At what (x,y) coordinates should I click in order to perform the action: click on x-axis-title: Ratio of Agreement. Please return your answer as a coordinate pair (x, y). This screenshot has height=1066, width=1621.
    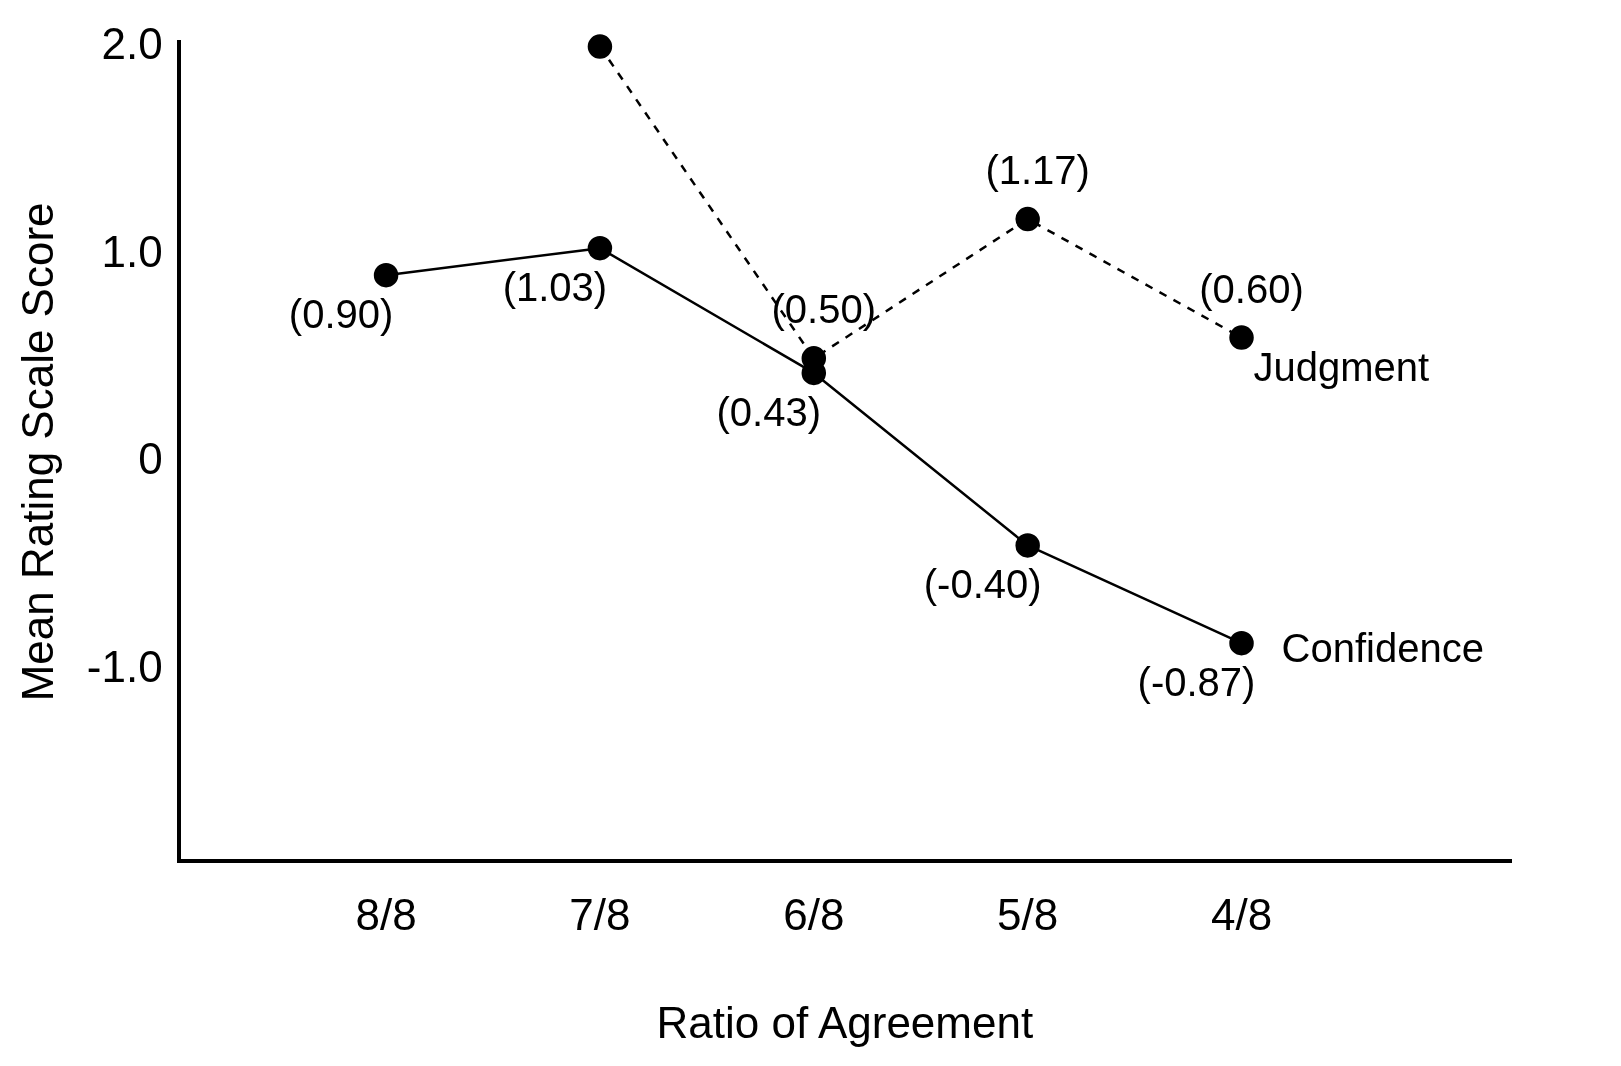
    Looking at the image, I should click on (845, 1022).